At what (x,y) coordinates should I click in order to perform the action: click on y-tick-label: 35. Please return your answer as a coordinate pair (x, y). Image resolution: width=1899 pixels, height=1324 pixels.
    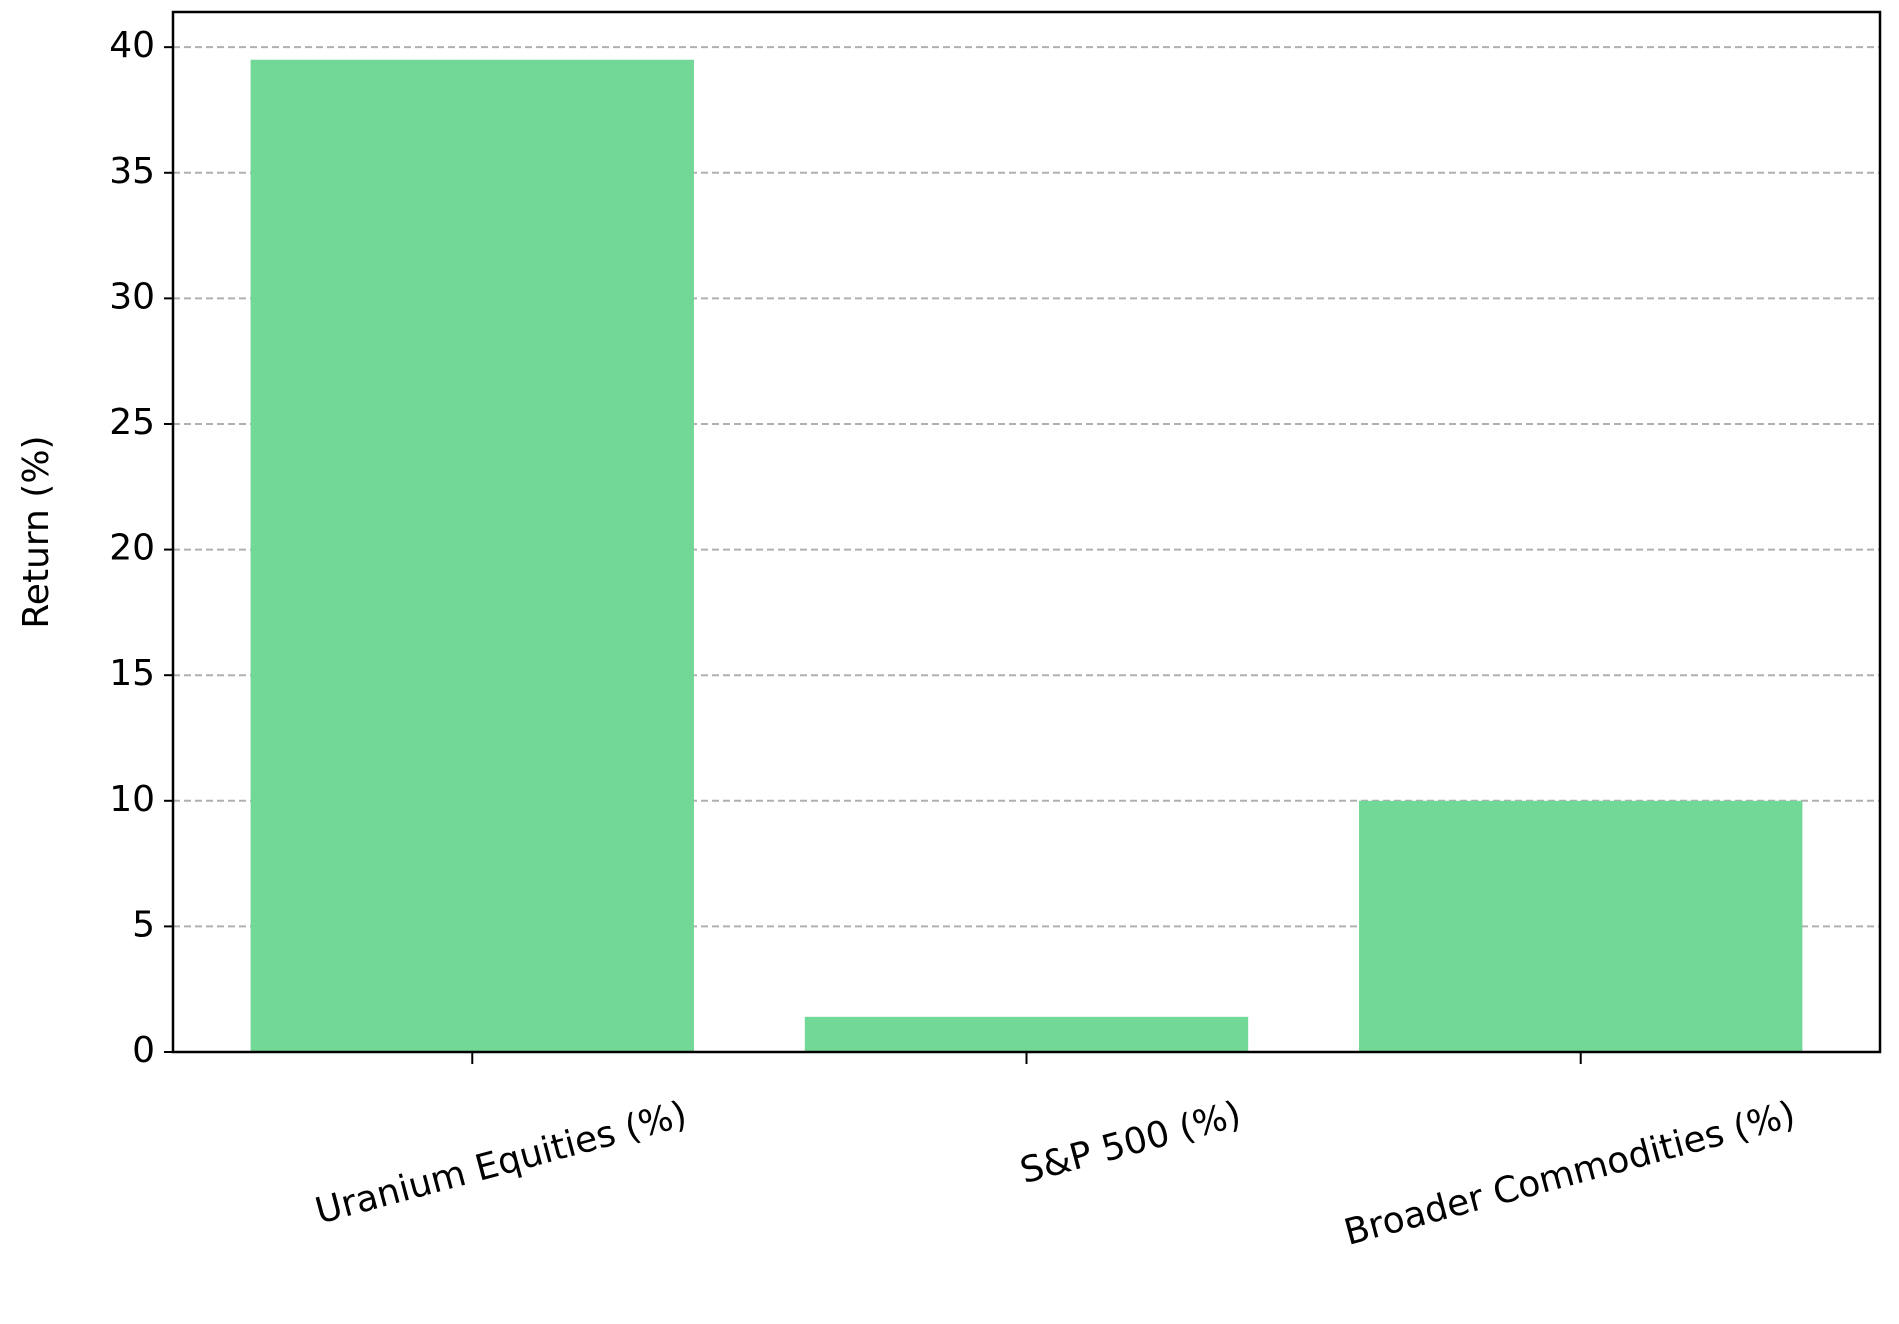
    Looking at the image, I should click on (132, 171).